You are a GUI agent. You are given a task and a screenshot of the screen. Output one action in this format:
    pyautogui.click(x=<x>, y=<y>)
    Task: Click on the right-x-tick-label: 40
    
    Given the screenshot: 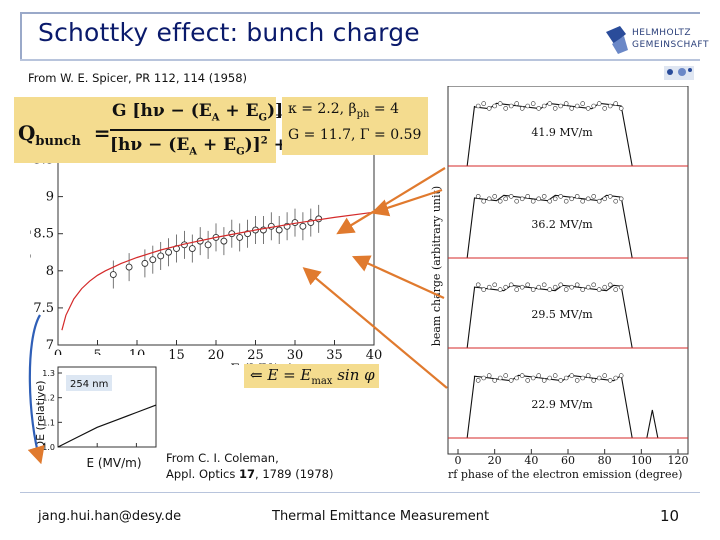 What is the action you would take?
    pyautogui.click(x=531, y=460)
    